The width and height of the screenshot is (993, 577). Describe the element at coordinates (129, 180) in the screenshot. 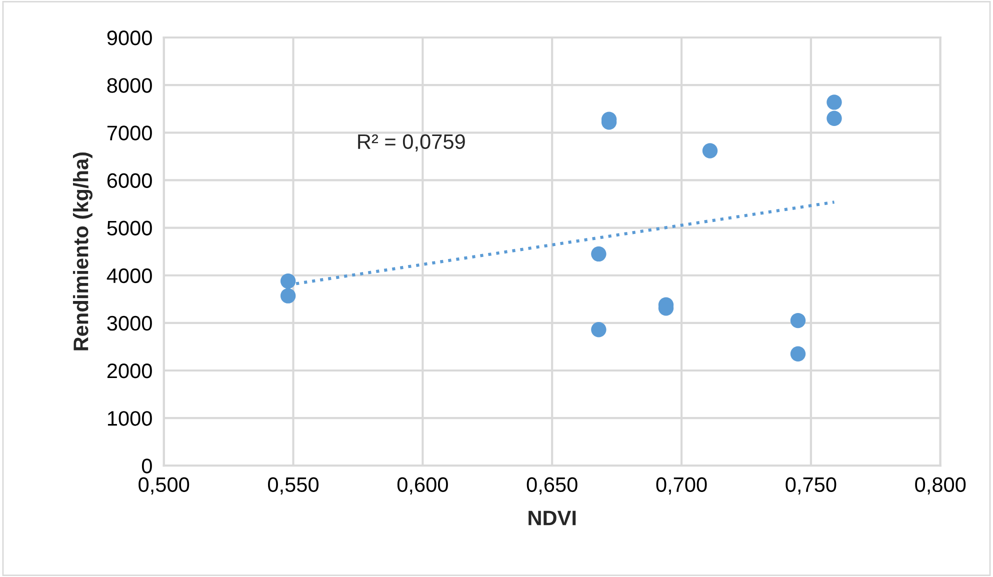

I see `y-tick-label: 6000` at that location.